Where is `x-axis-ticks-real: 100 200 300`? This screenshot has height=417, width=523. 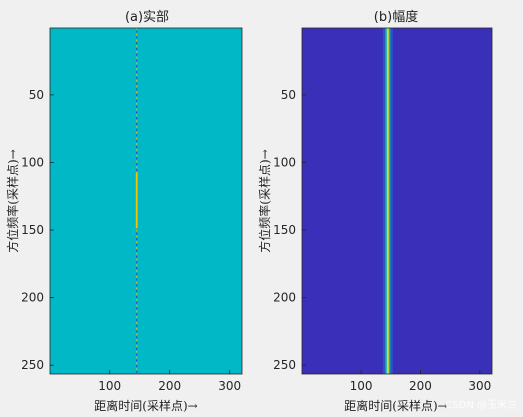 x-axis-ticks-real: 100 200 300 is located at coordinates (169, 381).